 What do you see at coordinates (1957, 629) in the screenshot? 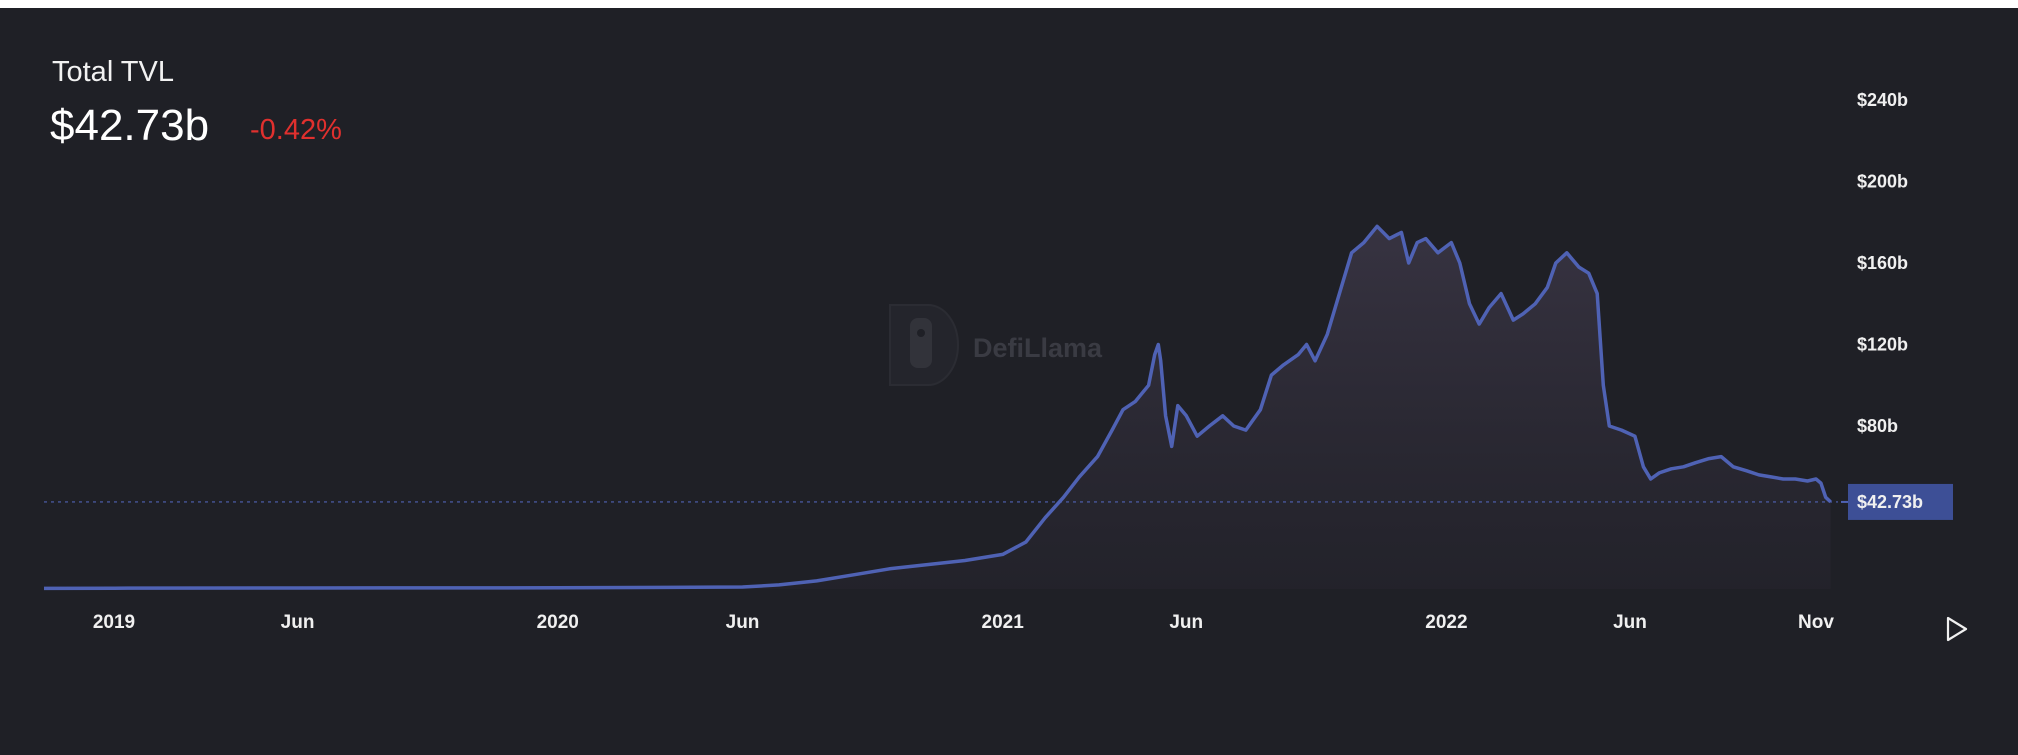
I see `play-icon` at bounding box center [1957, 629].